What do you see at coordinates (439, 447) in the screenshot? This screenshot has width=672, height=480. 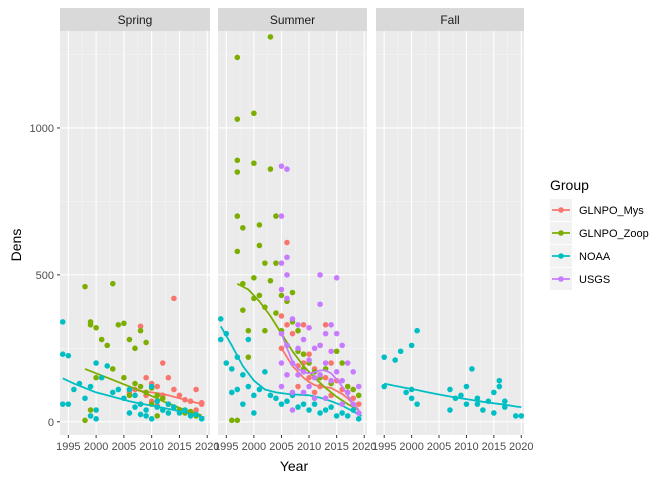 I see `x-tick-label: 2005` at bounding box center [439, 447].